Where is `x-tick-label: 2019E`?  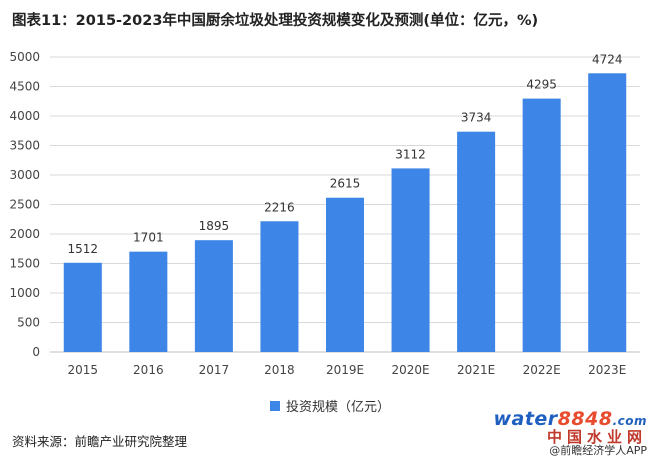 x-tick-label: 2019E is located at coordinates (345, 370).